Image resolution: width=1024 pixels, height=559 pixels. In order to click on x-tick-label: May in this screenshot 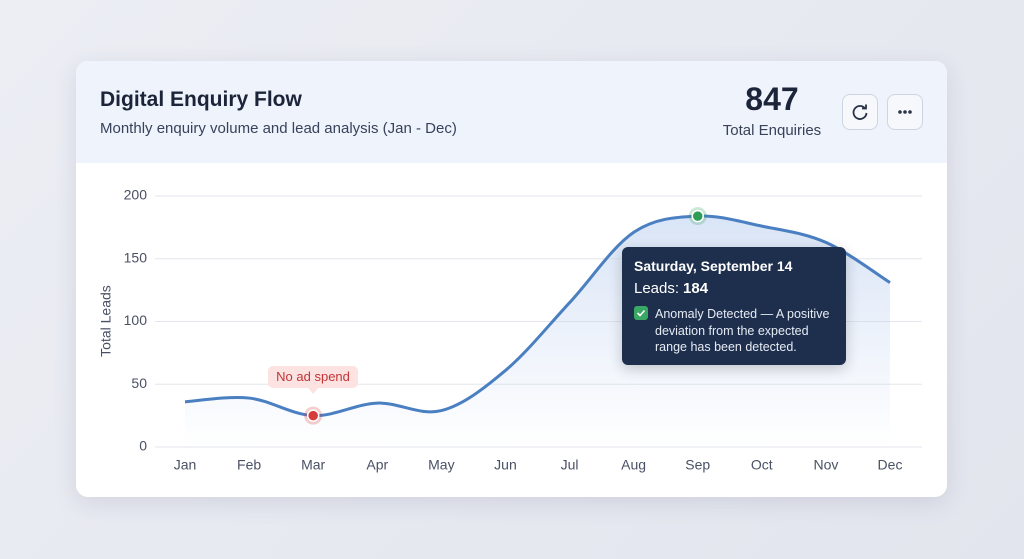, I will do `click(441, 465)`.